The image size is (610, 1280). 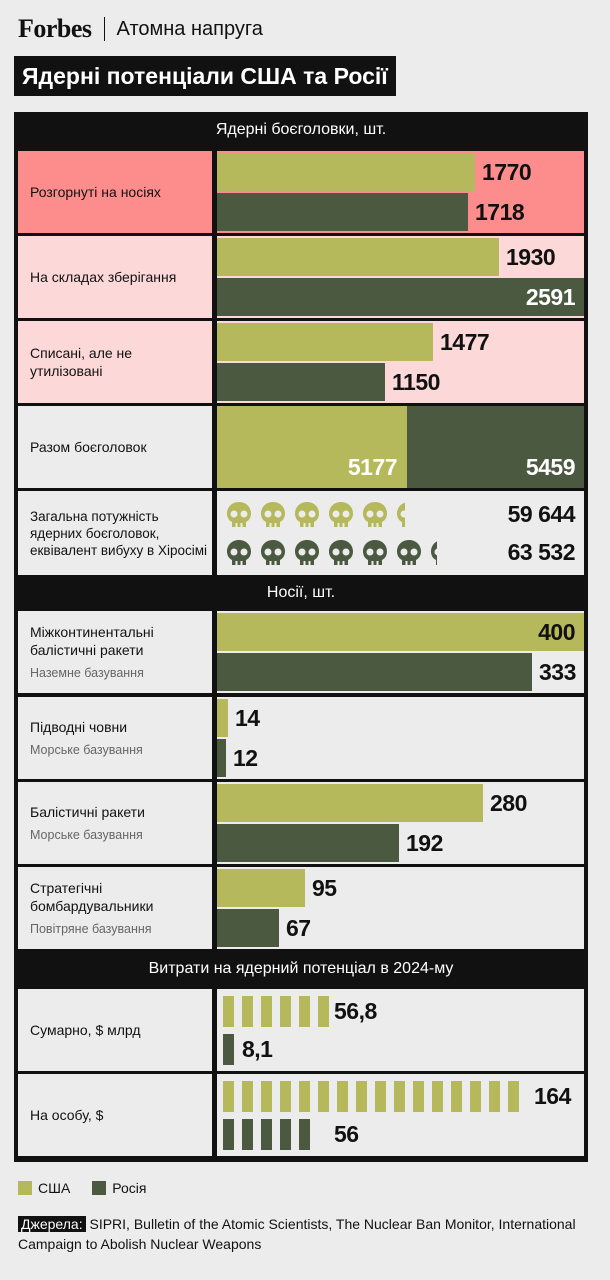 What do you see at coordinates (372, 466) in the screenshot?
I see `value-usa-total: 5177` at bounding box center [372, 466].